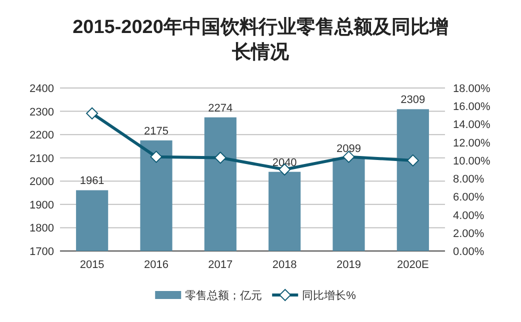 This screenshot has height=322, width=521. Describe the element at coordinates (413, 100) in the screenshot. I see `data-label: 2309` at that location.